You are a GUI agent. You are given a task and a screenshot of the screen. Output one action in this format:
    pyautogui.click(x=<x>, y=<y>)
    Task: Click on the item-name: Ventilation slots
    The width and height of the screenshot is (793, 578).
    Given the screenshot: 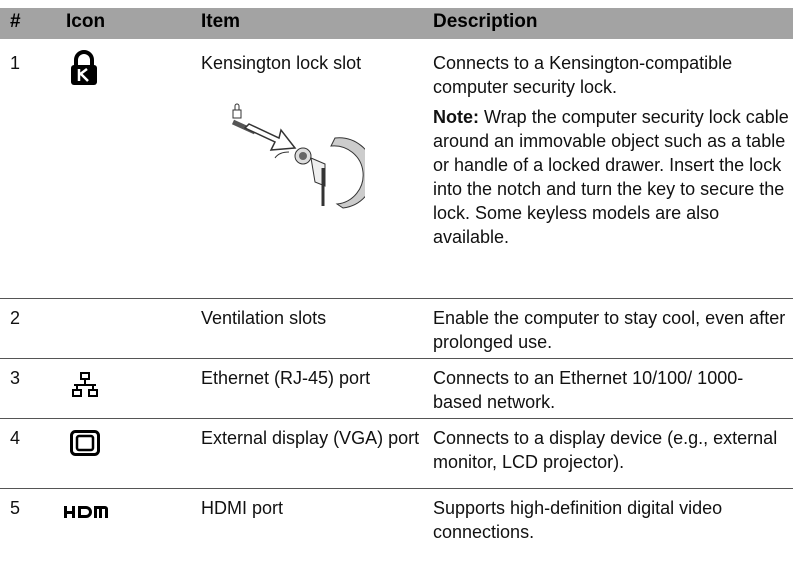 What is the action you would take?
    pyautogui.click(x=264, y=318)
    